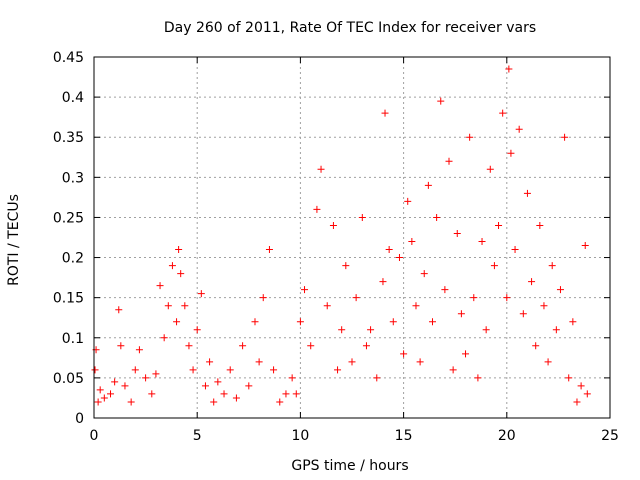  Describe the element at coordinates (404, 436) in the screenshot. I see `x-tick-label: 15` at that location.